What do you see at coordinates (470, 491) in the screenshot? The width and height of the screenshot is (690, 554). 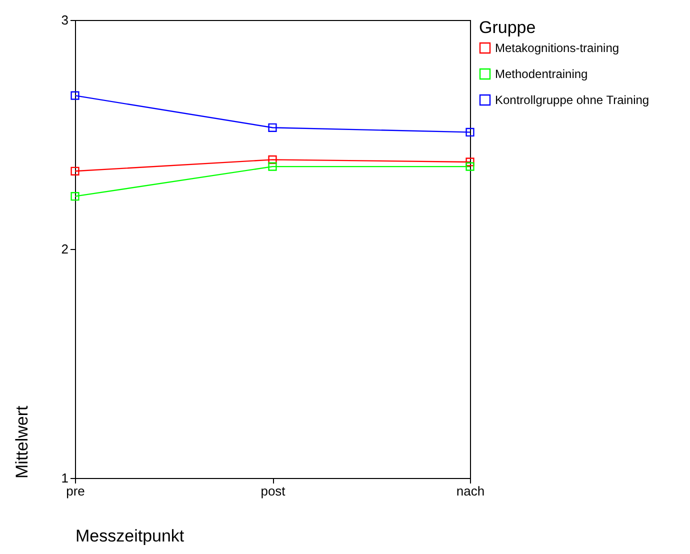 I see `x-tick-label: nach` at bounding box center [470, 491].